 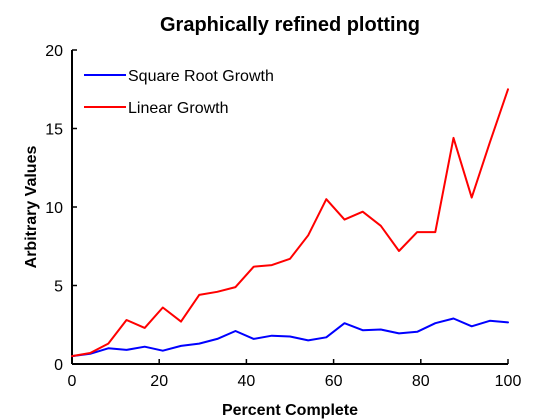 What do you see at coordinates (31, 207) in the screenshot?
I see `y-axis-label: Arbitrary Values` at bounding box center [31, 207].